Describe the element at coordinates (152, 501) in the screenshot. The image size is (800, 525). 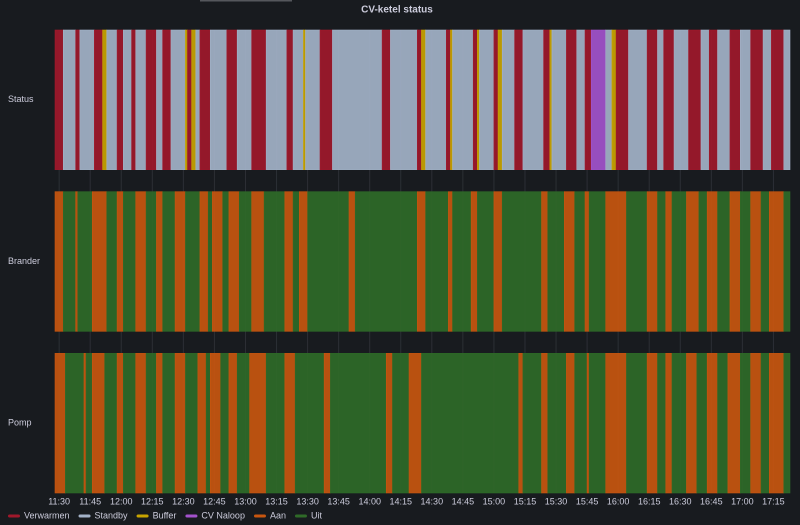
I see `x-tick-label: 12:15` at that location.